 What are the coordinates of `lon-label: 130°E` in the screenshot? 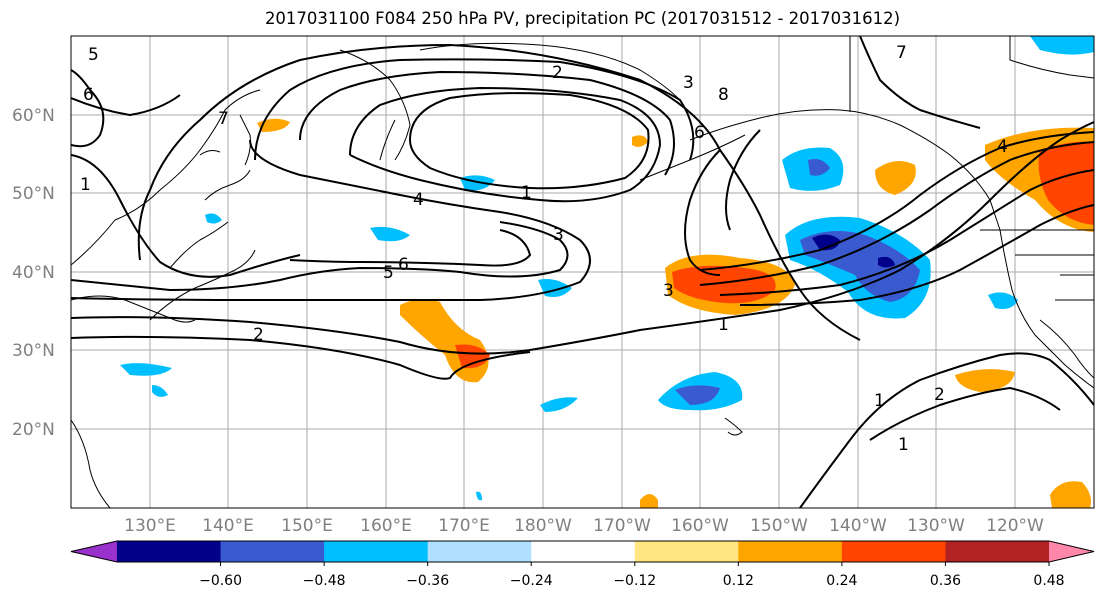 It's located at (150, 526).